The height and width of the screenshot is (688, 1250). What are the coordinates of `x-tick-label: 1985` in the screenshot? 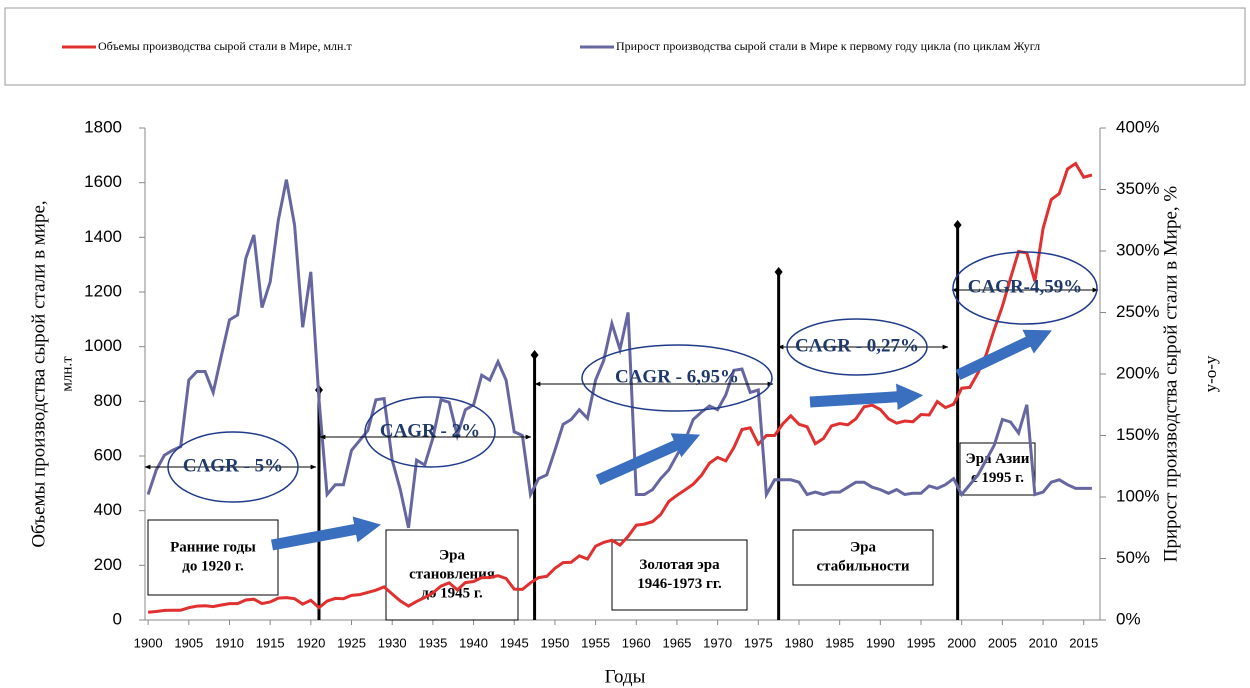 It's located at (839, 642).